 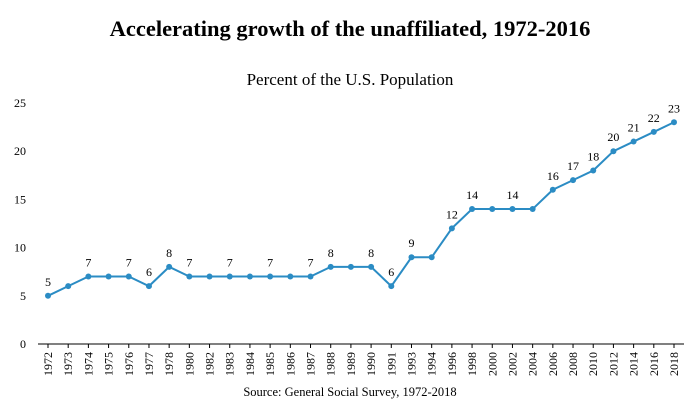 I want to click on x-tick-label: 1985, so click(x=270, y=364).